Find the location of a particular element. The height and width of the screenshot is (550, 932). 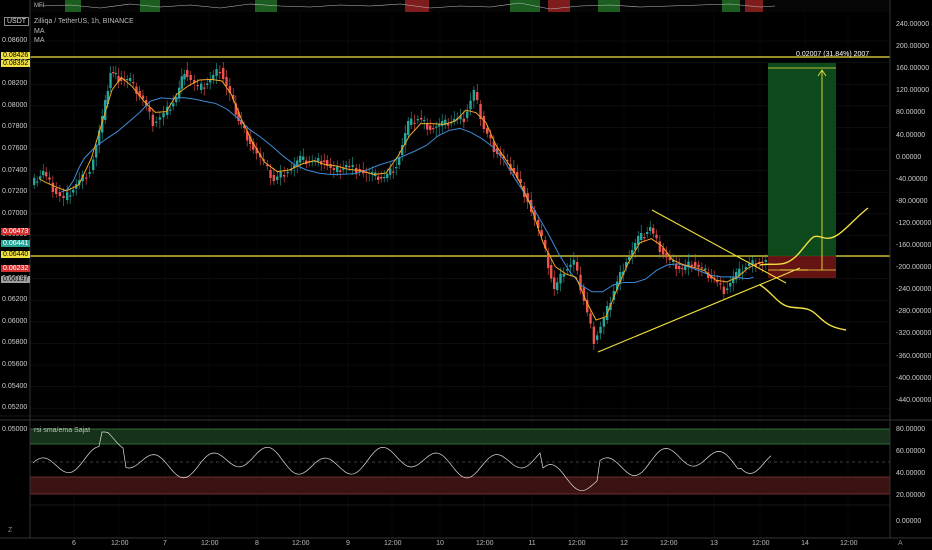

time-axis-tick: 13 is located at coordinates (714, 543).